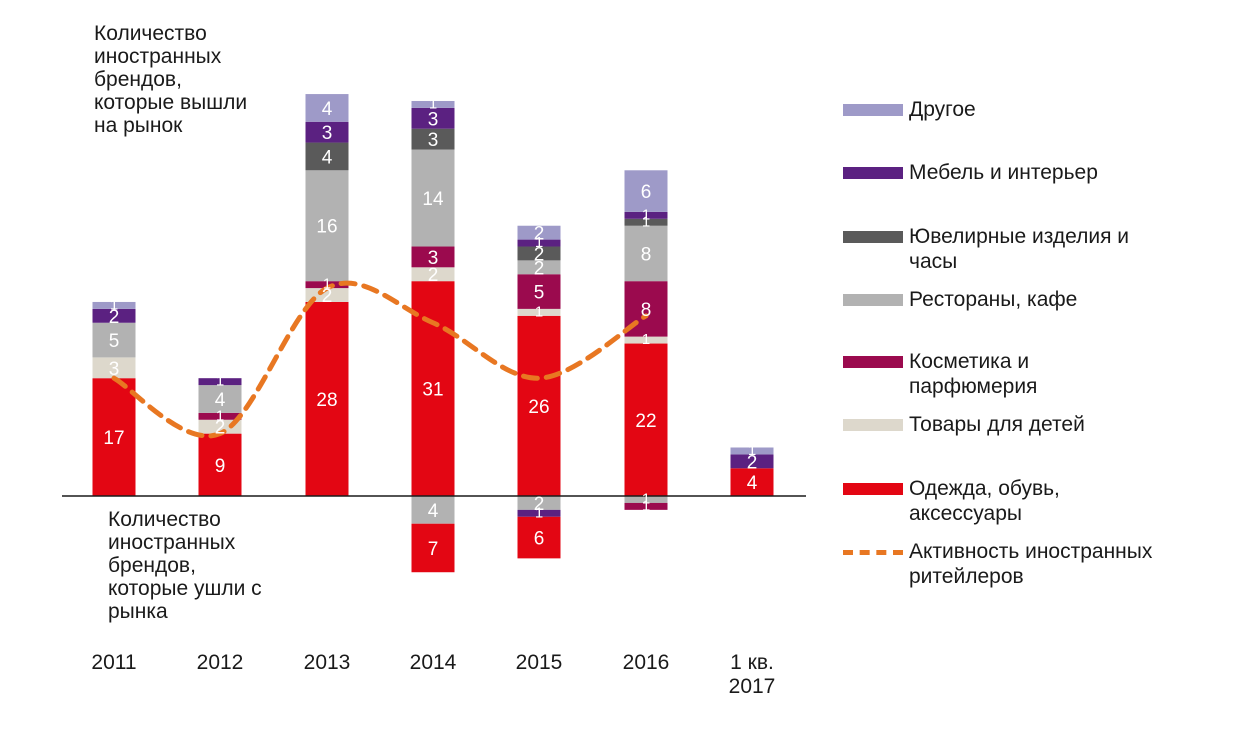 The width and height of the screenshot is (1255, 730). What do you see at coordinates (1031, 551) in the screenshot?
I see `legend-label-line: Активность иностранных` at bounding box center [1031, 551].